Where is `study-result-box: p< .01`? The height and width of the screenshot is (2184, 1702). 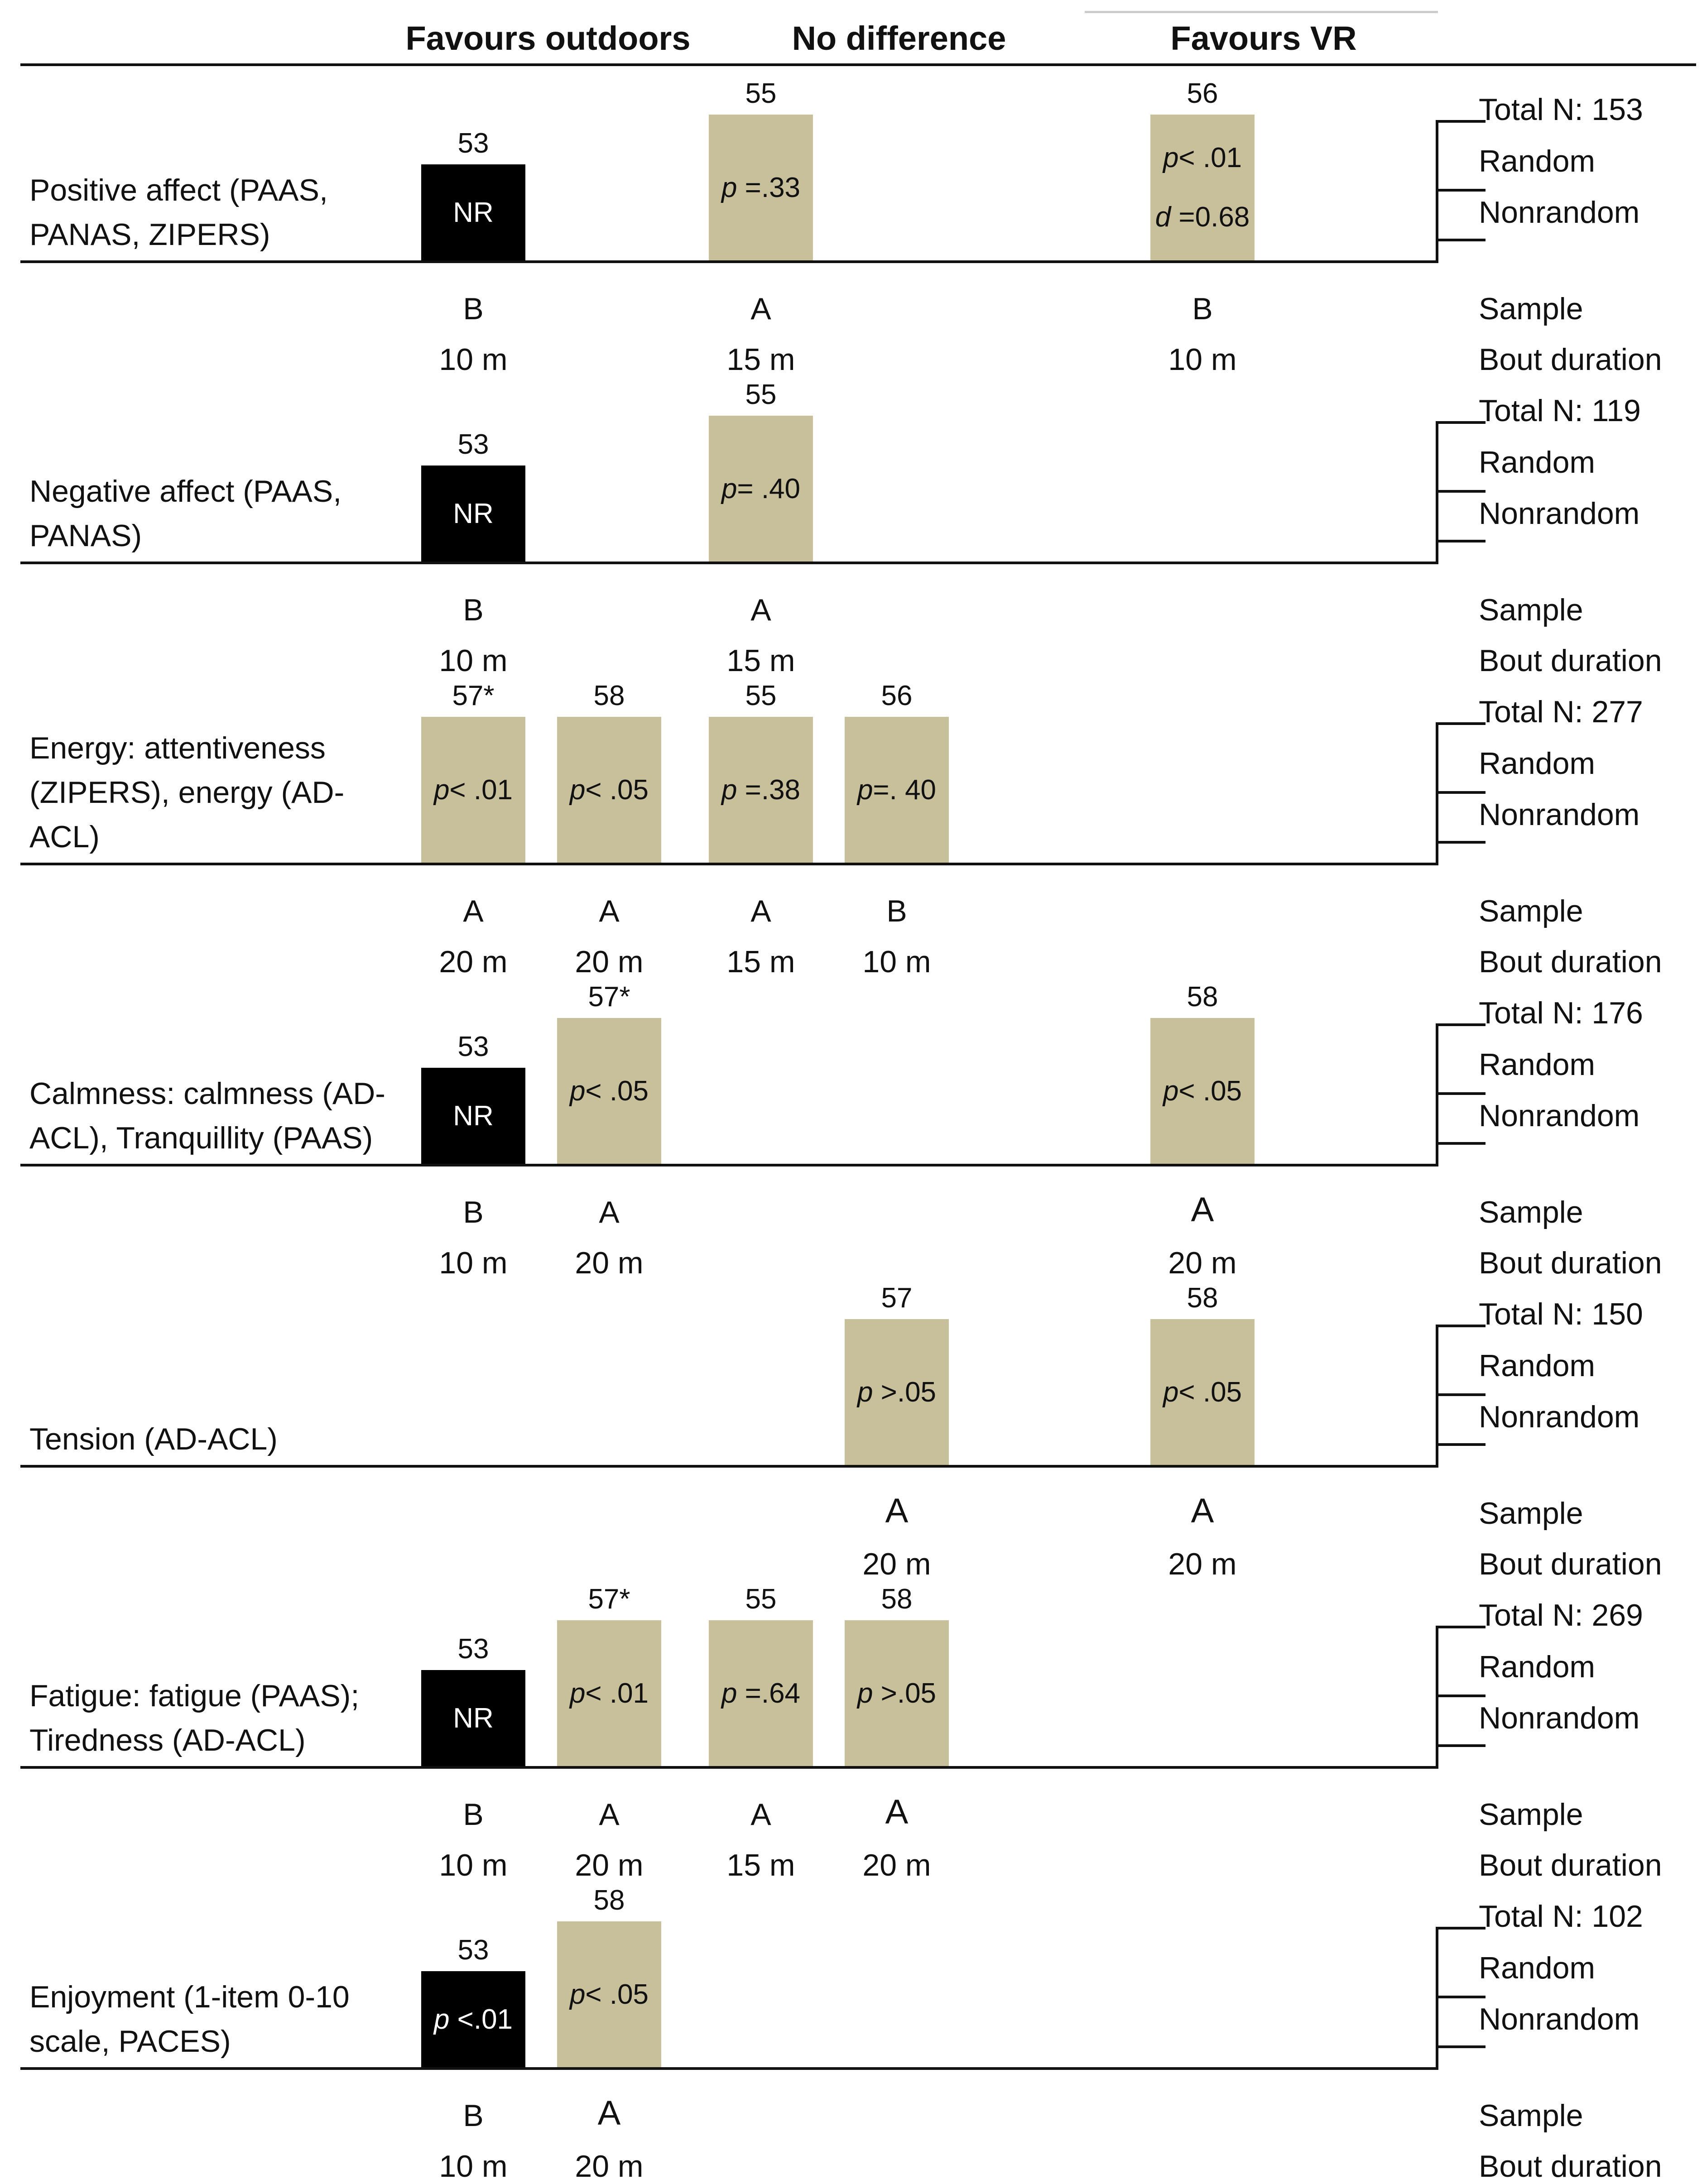 study-result-box: p< .01 is located at coordinates (609, 1693).